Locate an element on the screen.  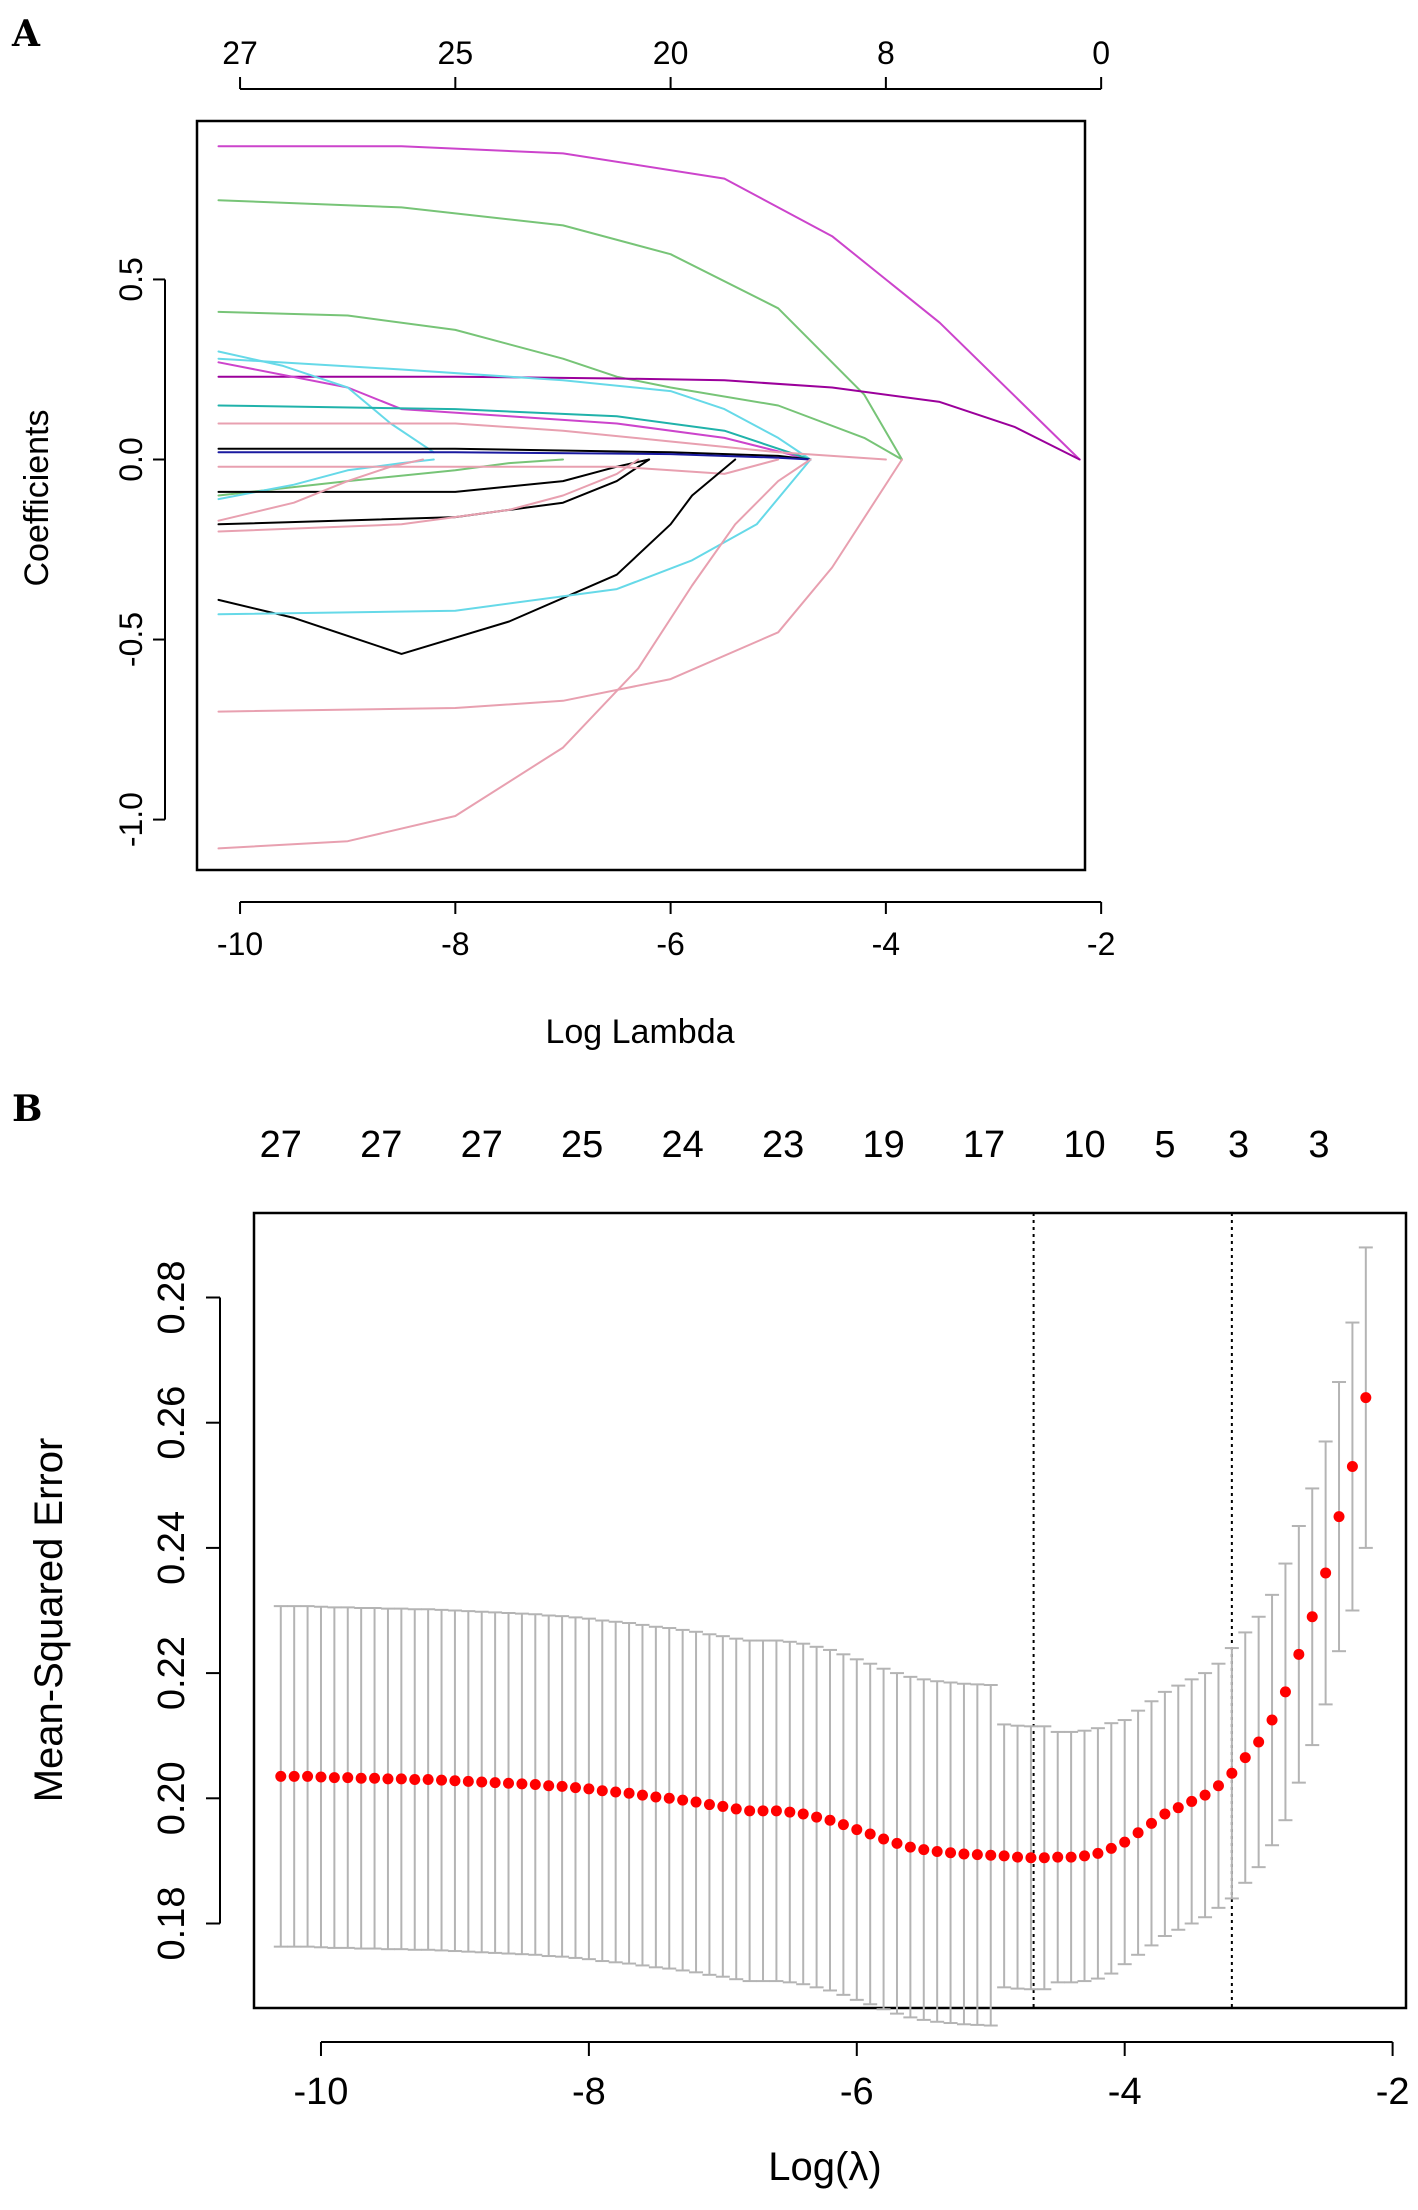
y-tick-label-b: 0.18 is located at coordinates (172, 1924).